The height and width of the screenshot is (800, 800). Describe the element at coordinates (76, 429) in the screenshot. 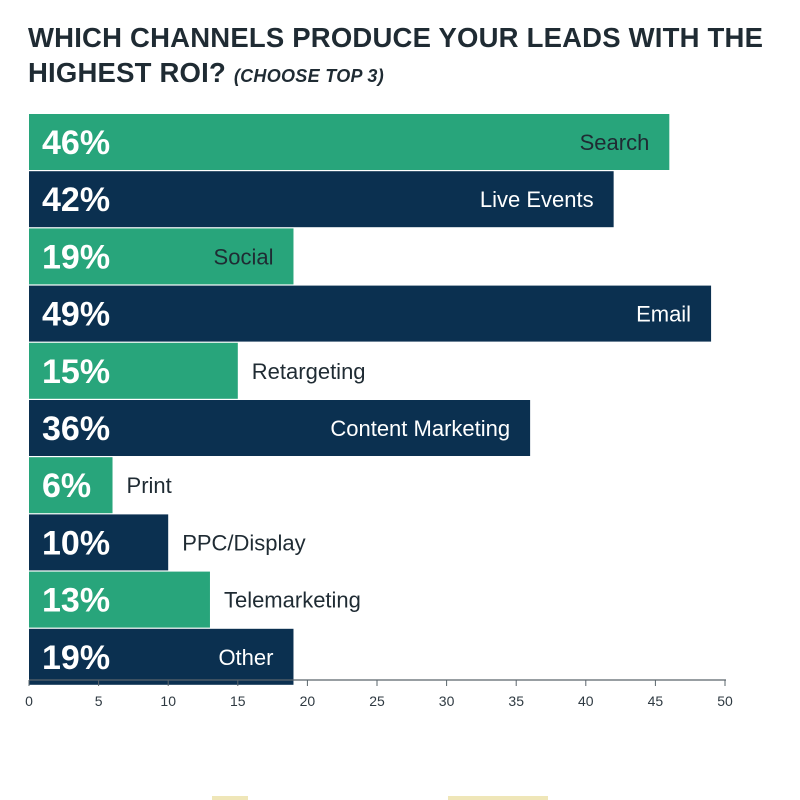

I see `value-label-content-marketing: 36%` at that location.